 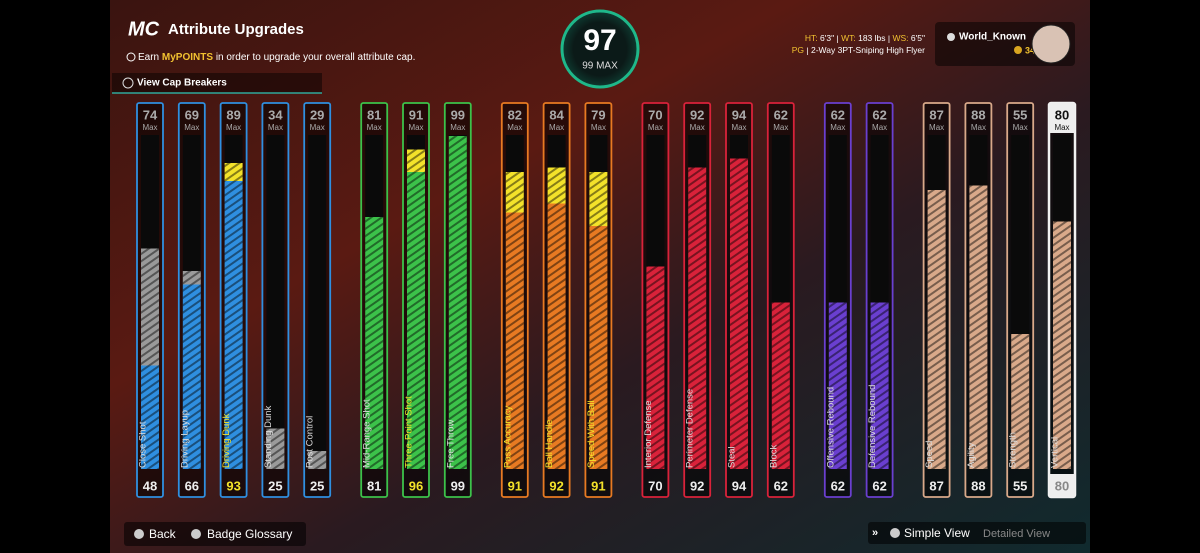 What do you see at coordinates (556, 114) in the screenshot?
I see `cap-value: 84` at bounding box center [556, 114].